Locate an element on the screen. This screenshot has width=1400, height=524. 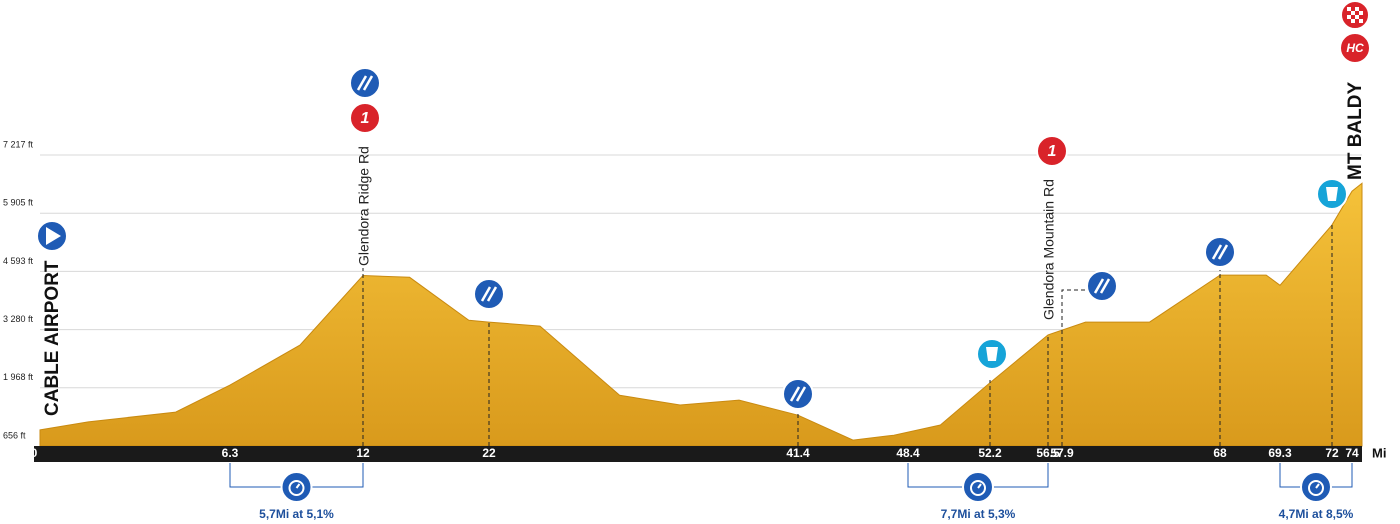
x-tick-label: 52.2 is located at coordinates (990, 453).